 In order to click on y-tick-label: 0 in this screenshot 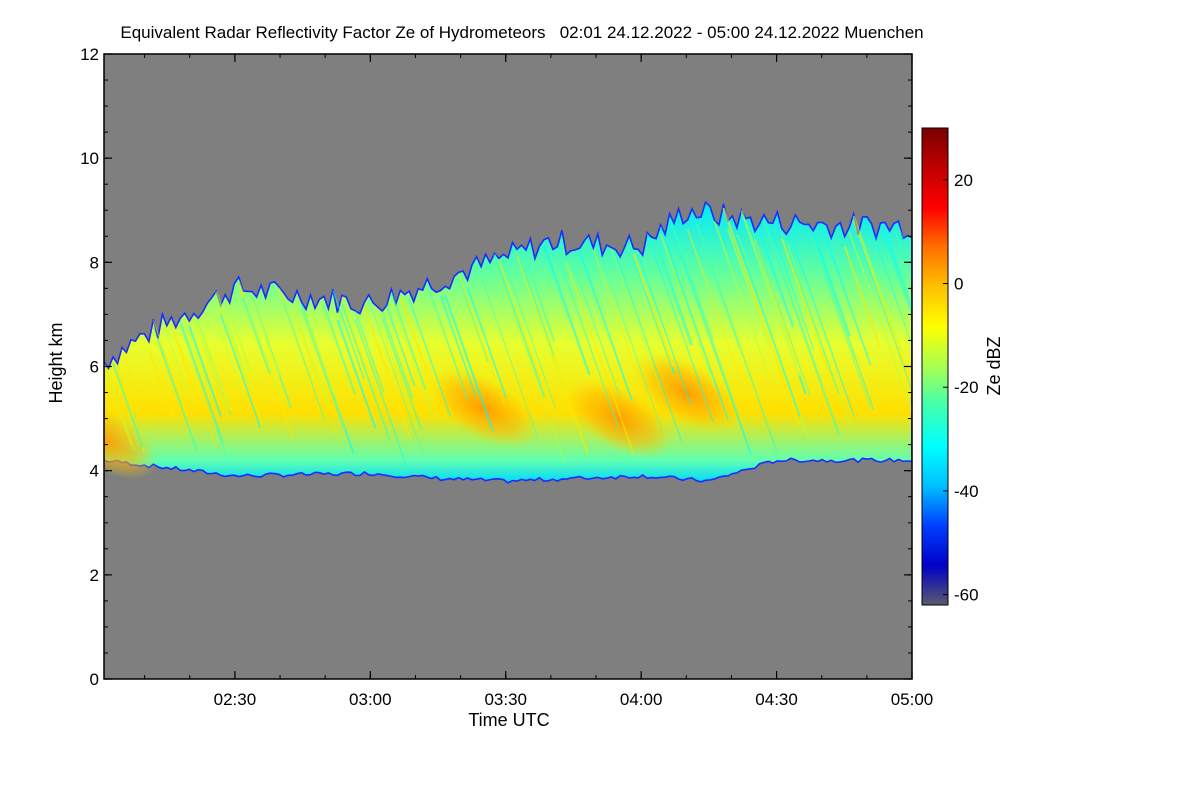, I will do `click(94, 679)`.